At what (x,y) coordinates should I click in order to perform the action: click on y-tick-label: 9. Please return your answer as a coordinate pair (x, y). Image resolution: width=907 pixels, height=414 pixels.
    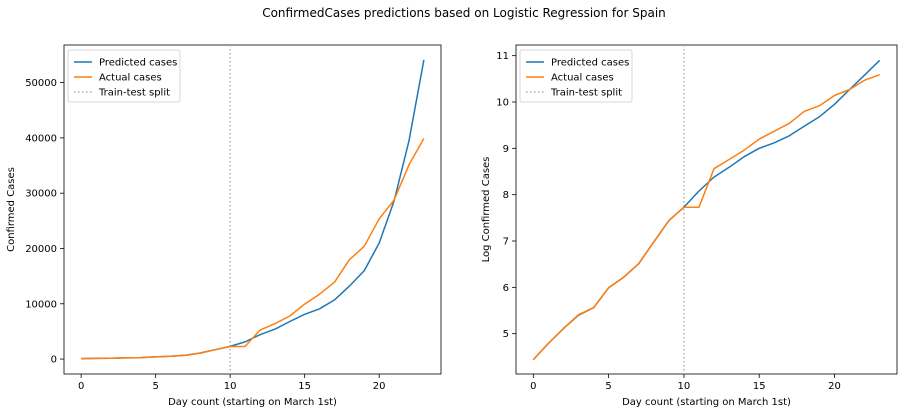
    Looking at the image, I should click on (506, 149).